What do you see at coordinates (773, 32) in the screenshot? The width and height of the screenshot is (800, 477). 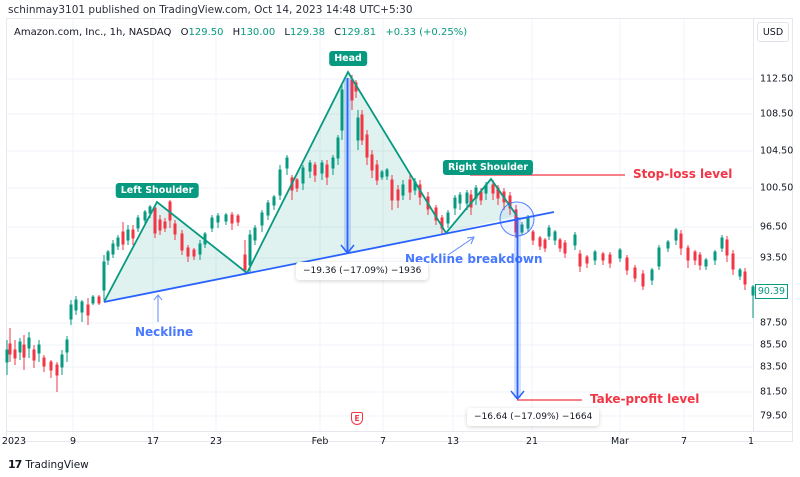 I see `currency-button: USD` at bounding box center [773, 32].